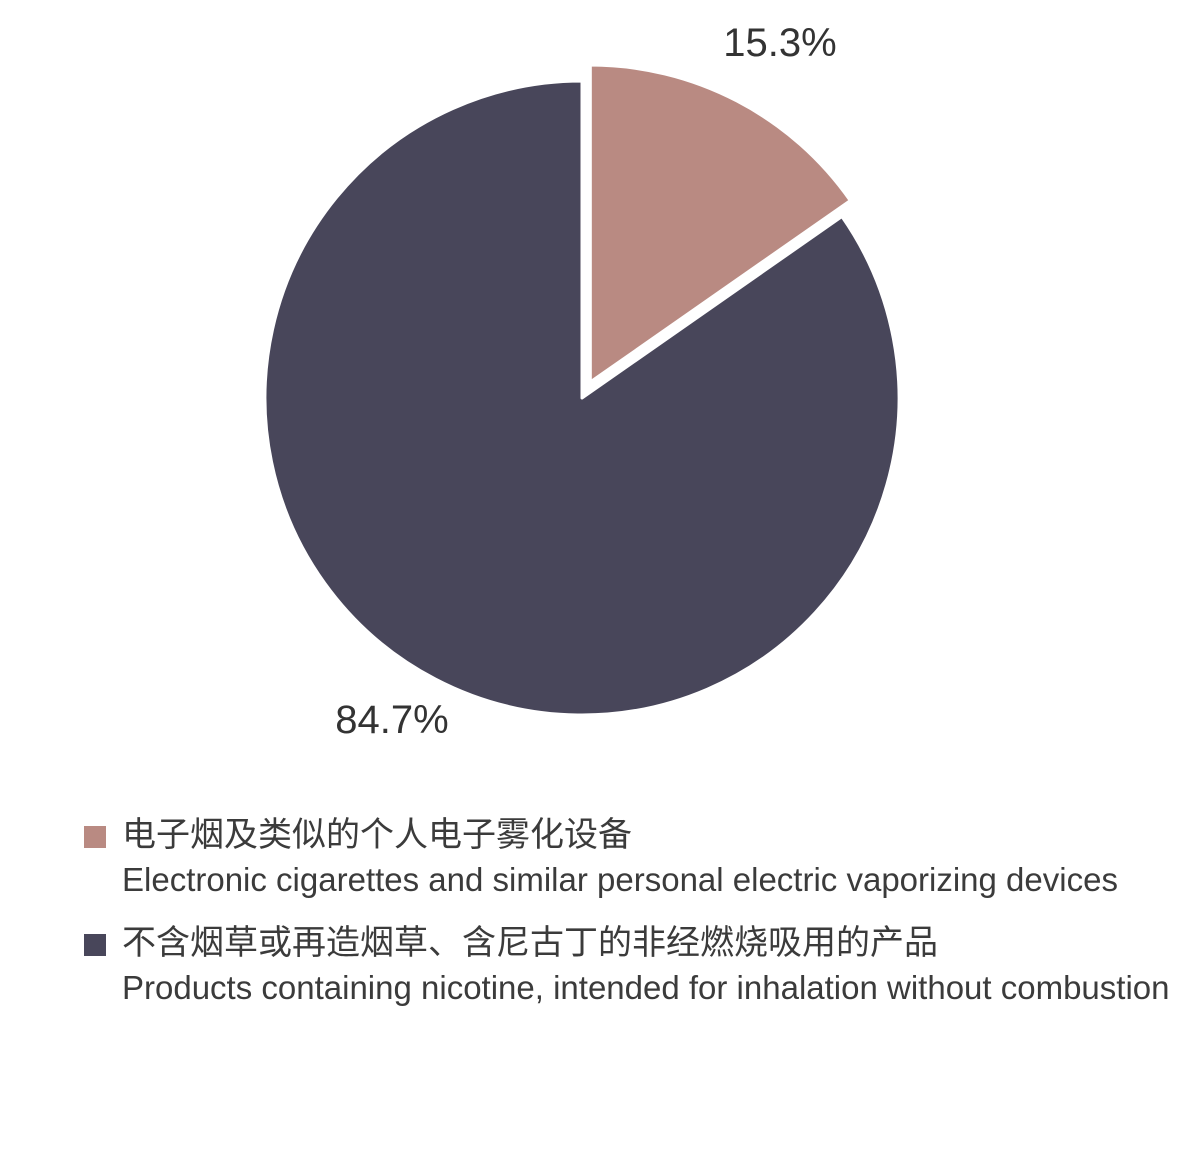 This screenshot has height=1167, width=1200. I want to click on legend-swatch-e-cigarettes, so click(95, 837).